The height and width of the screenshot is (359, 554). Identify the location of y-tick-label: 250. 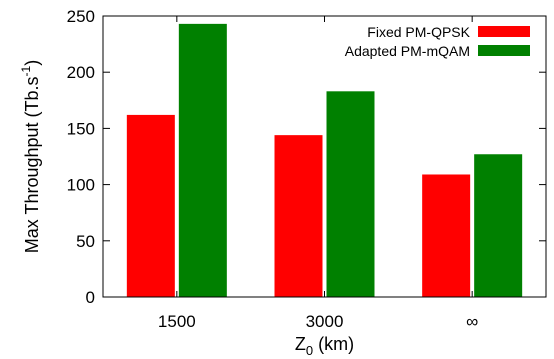
(81, 16).